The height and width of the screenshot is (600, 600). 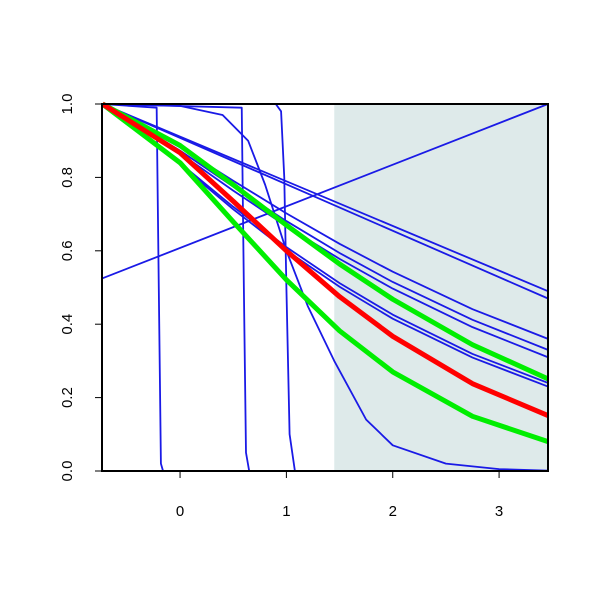 I want to click on x-tick-label: 0, so click(x=180, y=511).